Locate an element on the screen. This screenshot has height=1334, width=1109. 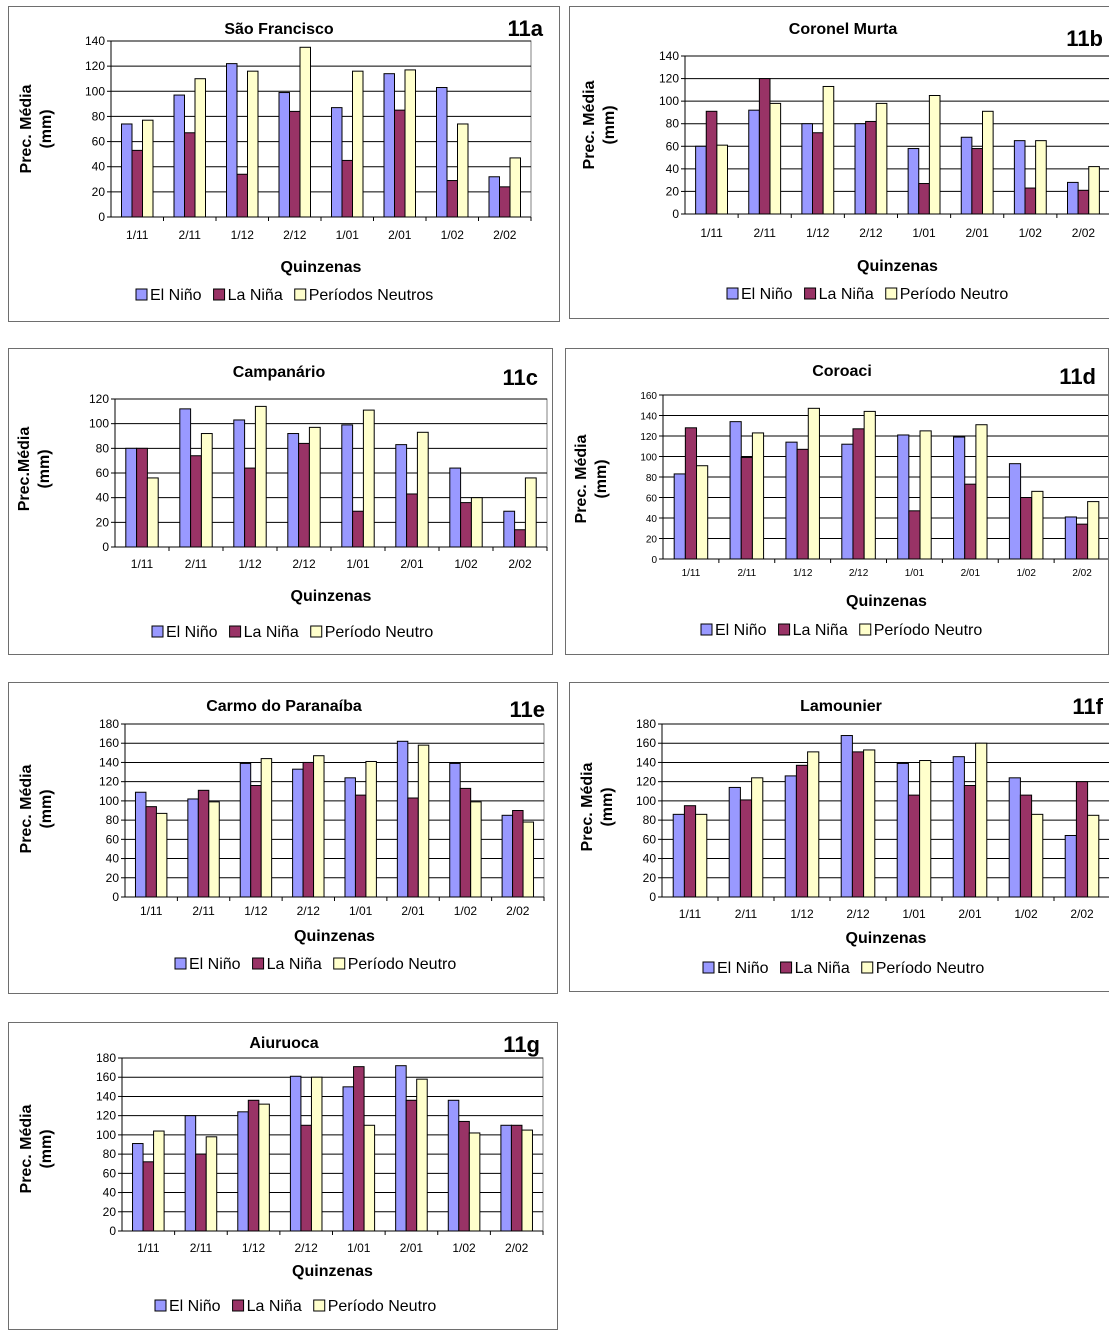
chart-title: São Francisco is located at coordinates (279, 29).